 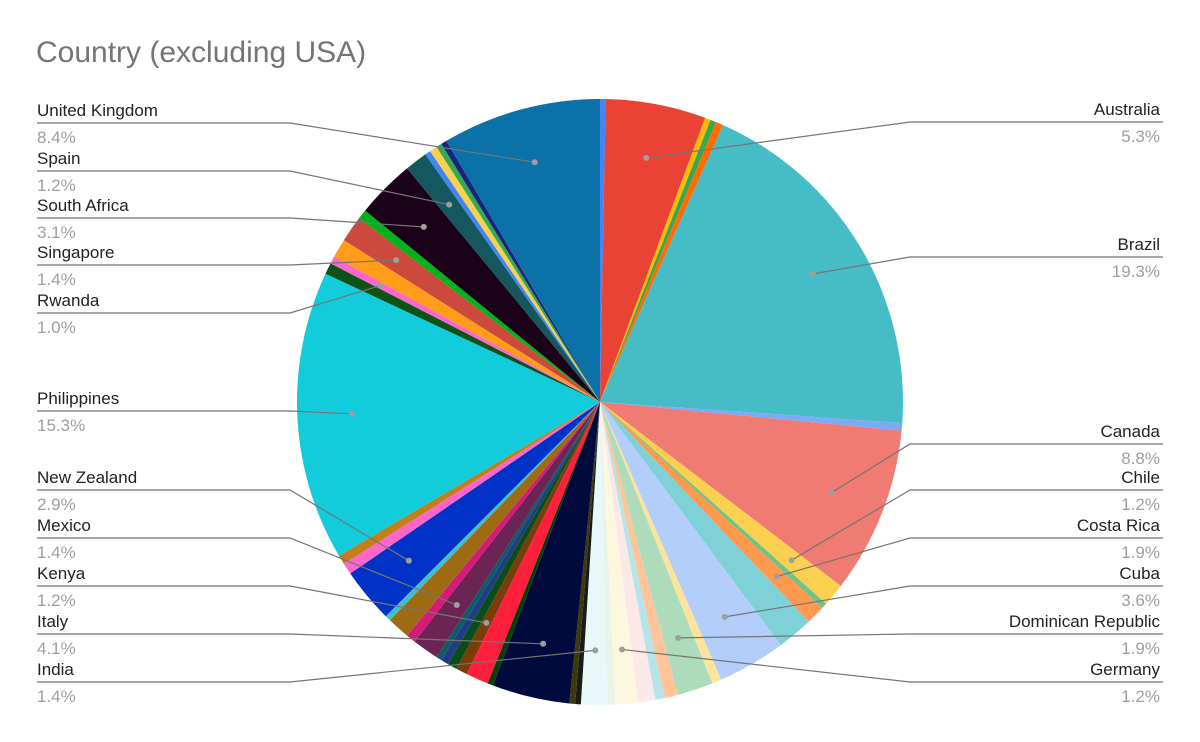 What do you see at coordinates (622, 649) in the screenshot?
I see `leader-dot-germany` at bounding box center [622, 649].